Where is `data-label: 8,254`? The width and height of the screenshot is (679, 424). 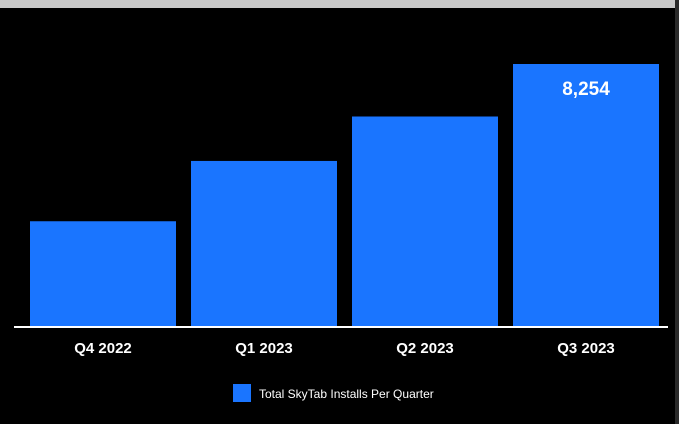 data-label: 8,254 is located at coordinates (586, 89).